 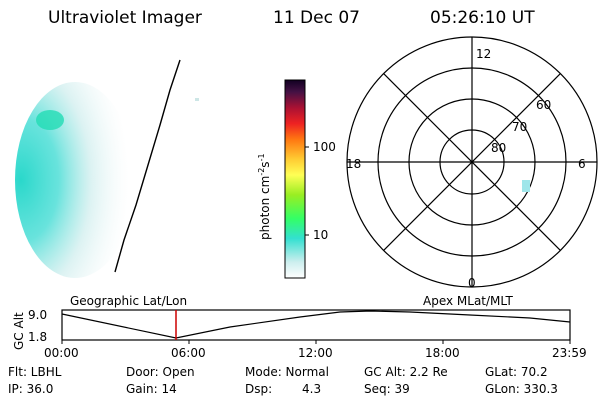 I want to click on lat-label-80: 80, so click(x=499, y=148).